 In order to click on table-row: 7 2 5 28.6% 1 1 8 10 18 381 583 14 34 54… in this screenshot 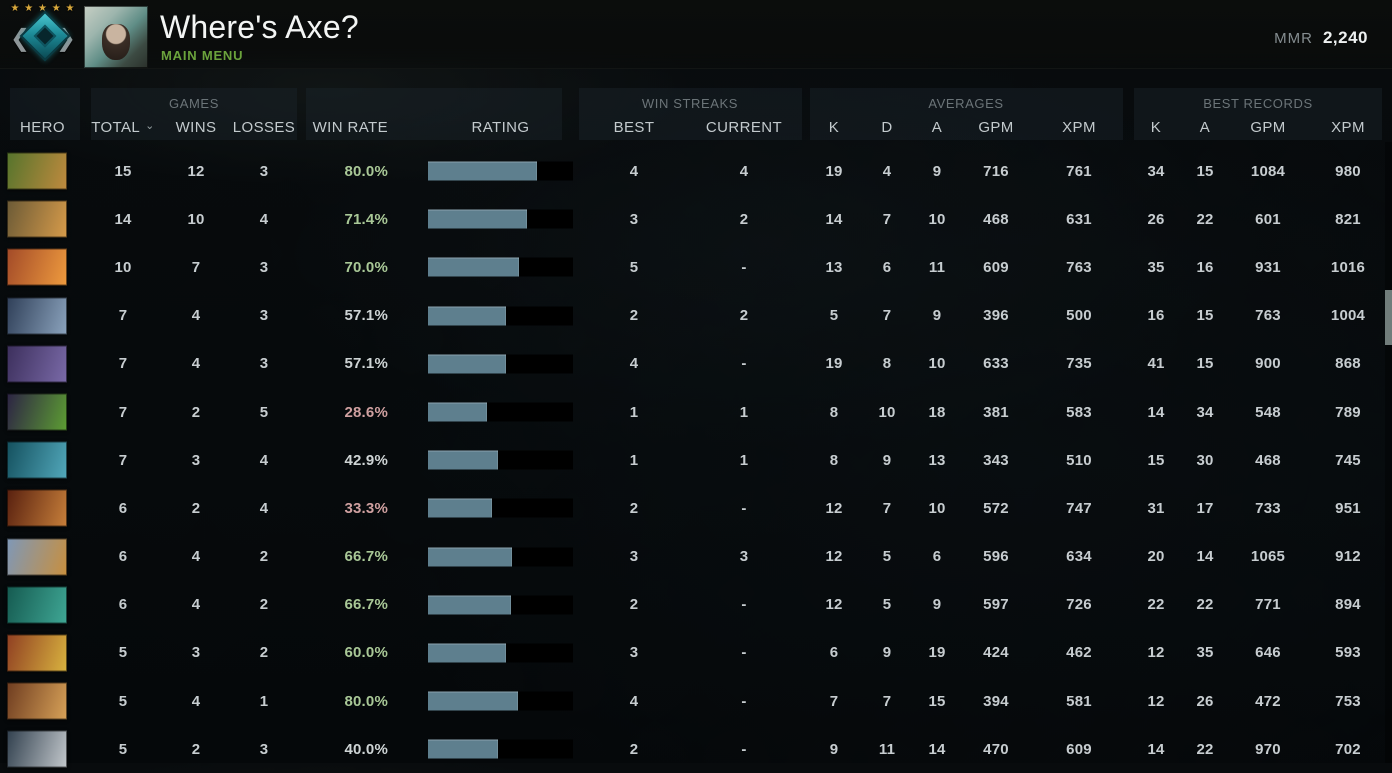, I will do `click(696, 412)`.